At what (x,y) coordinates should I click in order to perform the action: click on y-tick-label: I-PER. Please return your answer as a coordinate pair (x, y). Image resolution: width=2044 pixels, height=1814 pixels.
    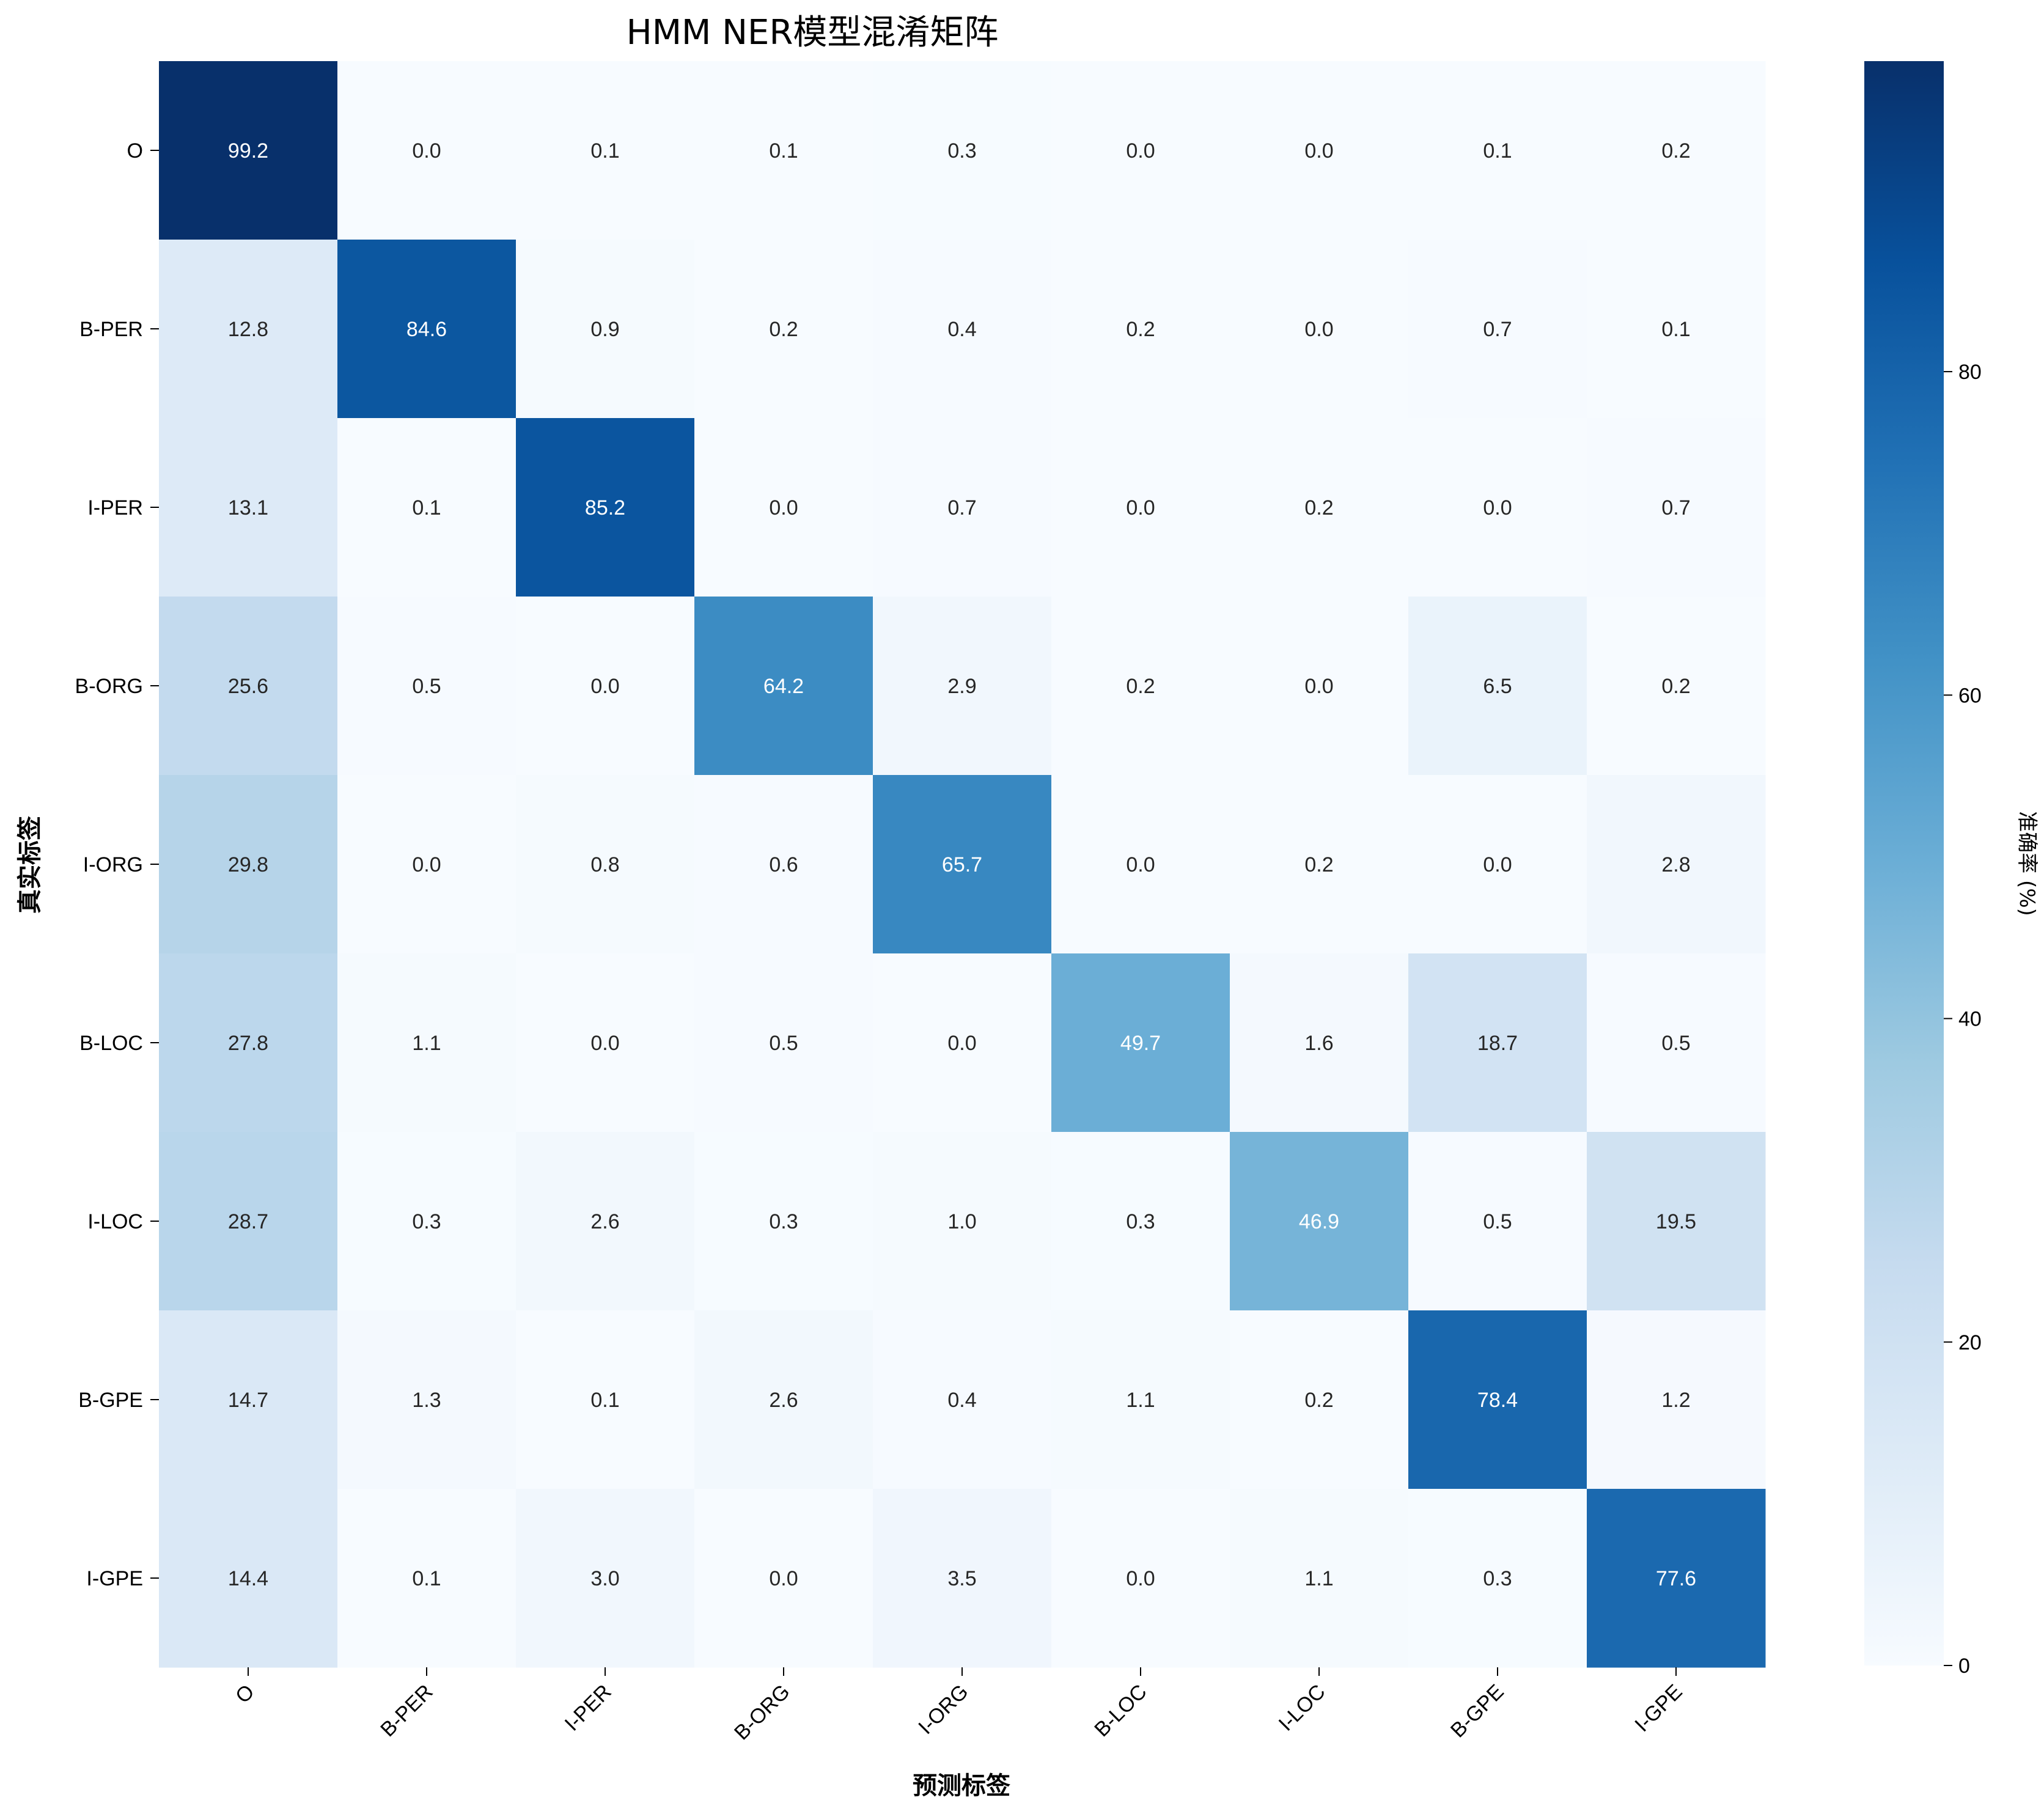
    Looking at the image, I should click on (115, 508).